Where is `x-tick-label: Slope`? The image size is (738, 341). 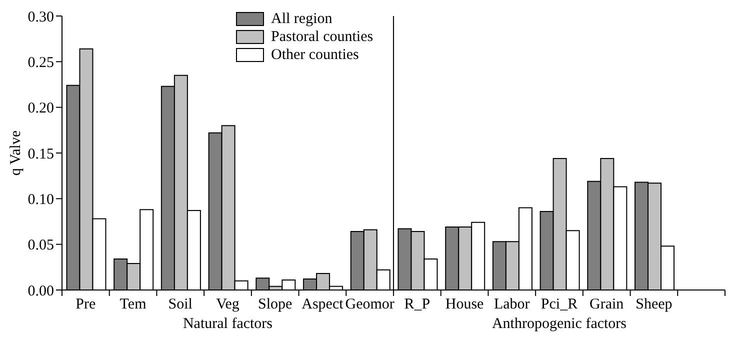 x-tick-label: Slope is located at coordinates (275, 304).